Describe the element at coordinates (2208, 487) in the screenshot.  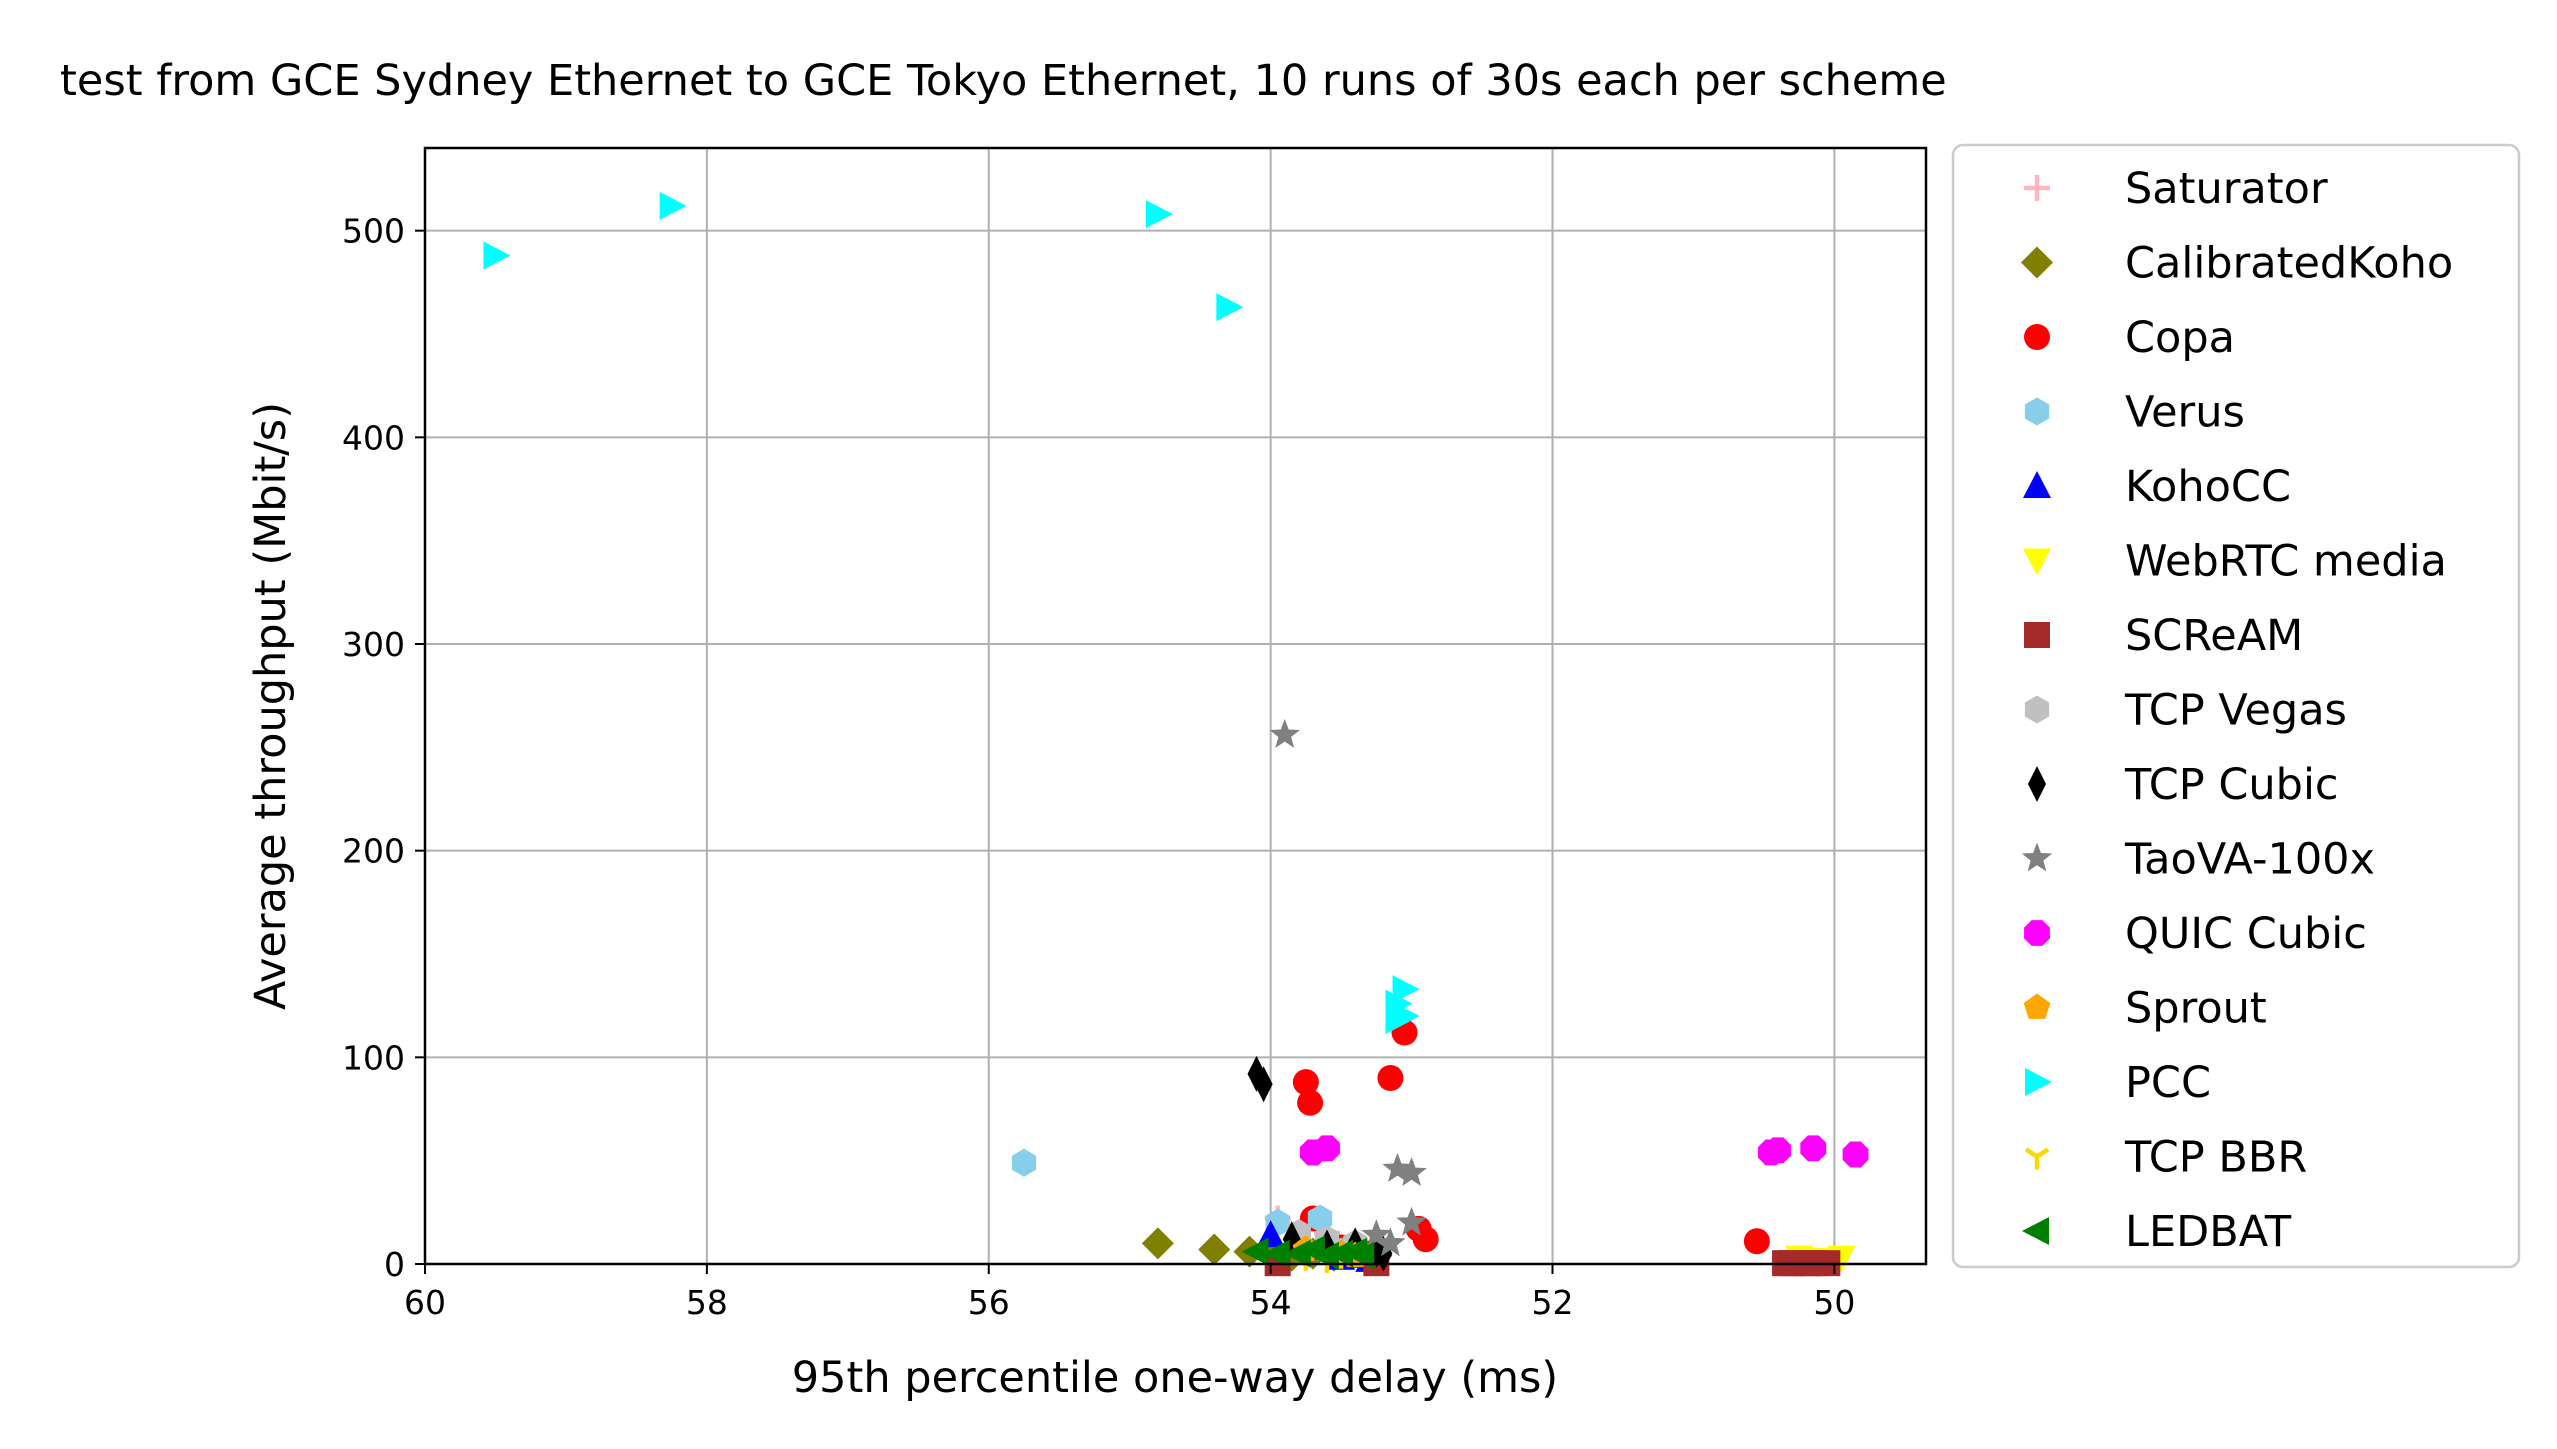
I see `legend-label: KohoCC` at that location.